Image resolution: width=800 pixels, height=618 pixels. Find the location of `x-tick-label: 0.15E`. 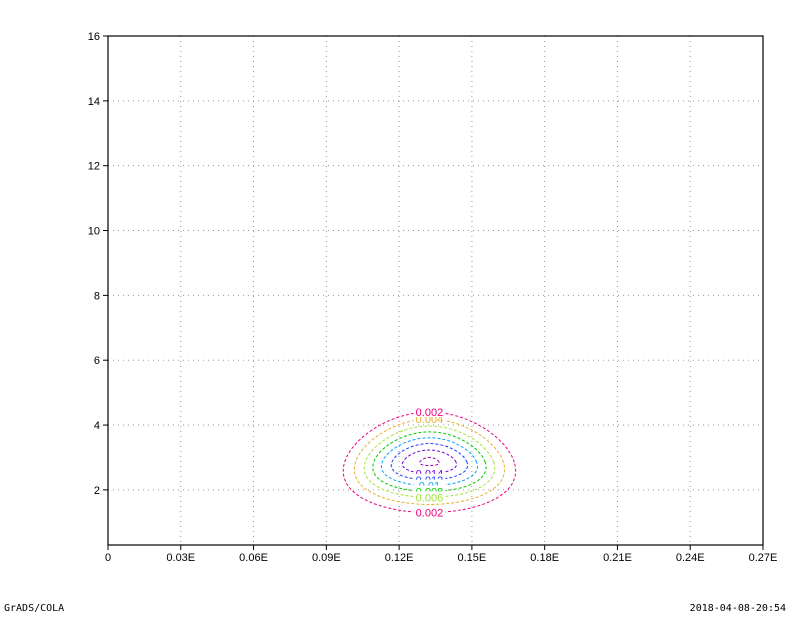

x-tick-label: 0.15E is located at coordinates (472, 558).